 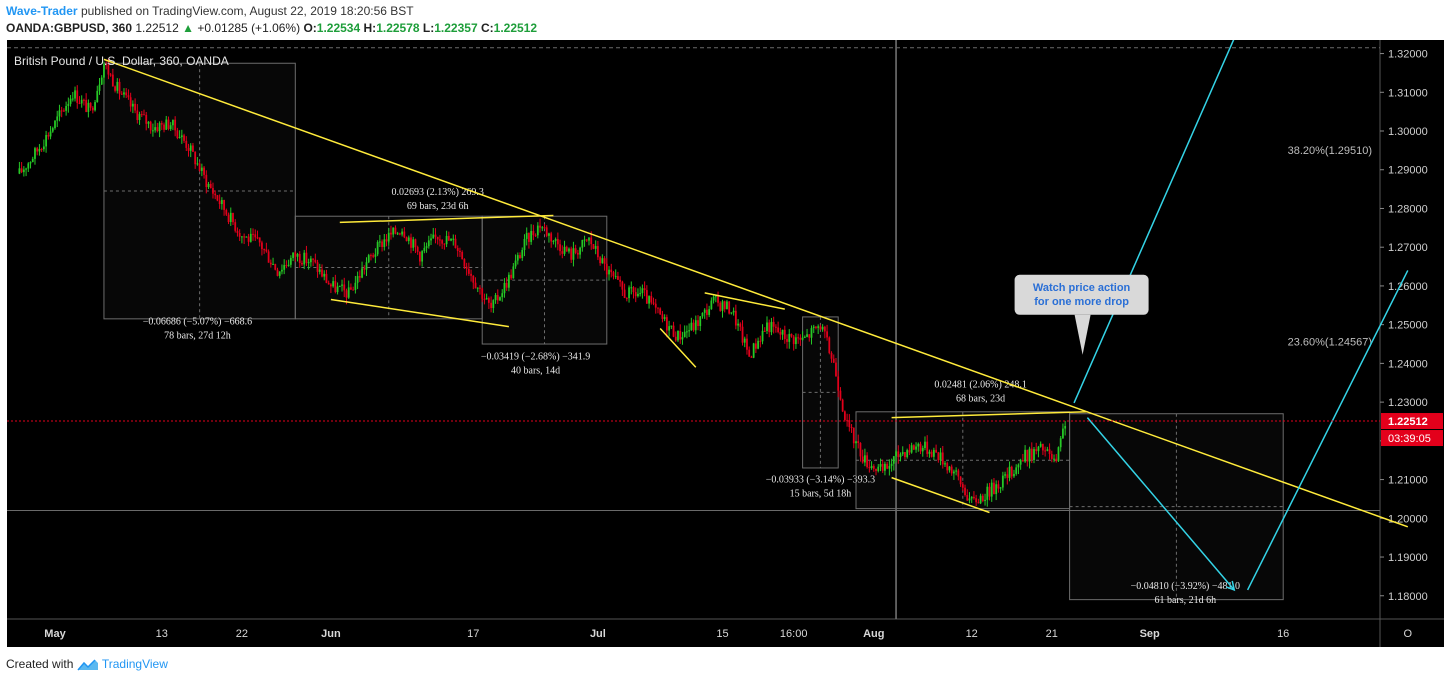 What do you see at coordinates (821, 493) in the screenshot?
I see `measure-label-bars: 15 bars, 5d 18h` at bounding box center [821, 493].